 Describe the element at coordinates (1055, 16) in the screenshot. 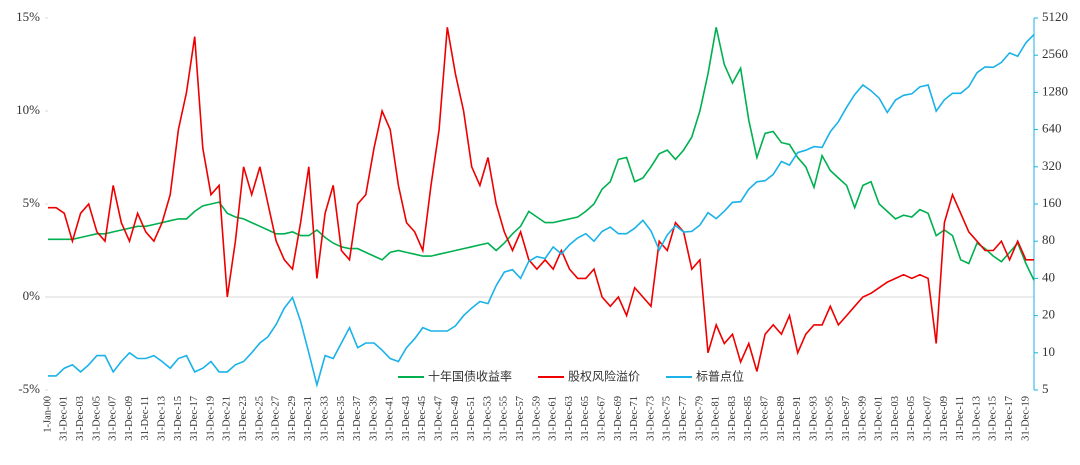

I see `y2-tick-label: 5120` at that location.